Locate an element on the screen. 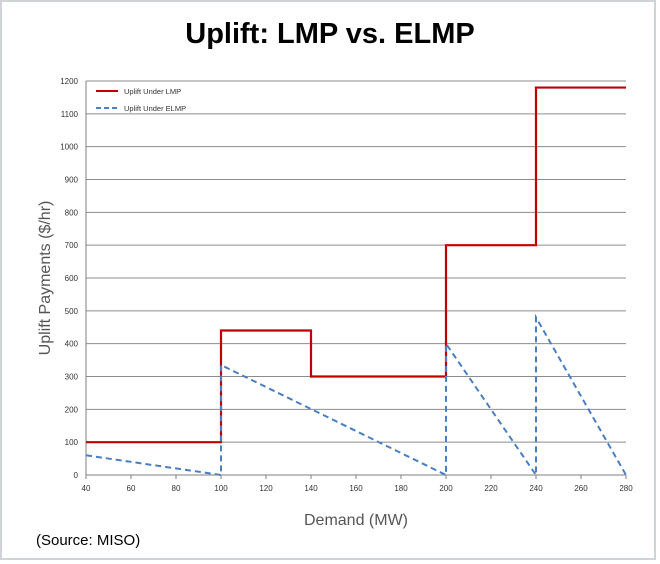 This screenshot has height=564, width=660. x-tick-label: 180 is located at coordinates (401, 488).